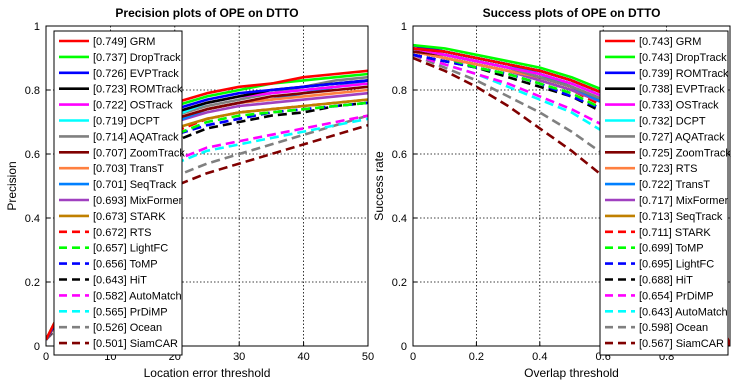  I want to click on legend-label: [0.739] ROMTrack, so click(684, 74).